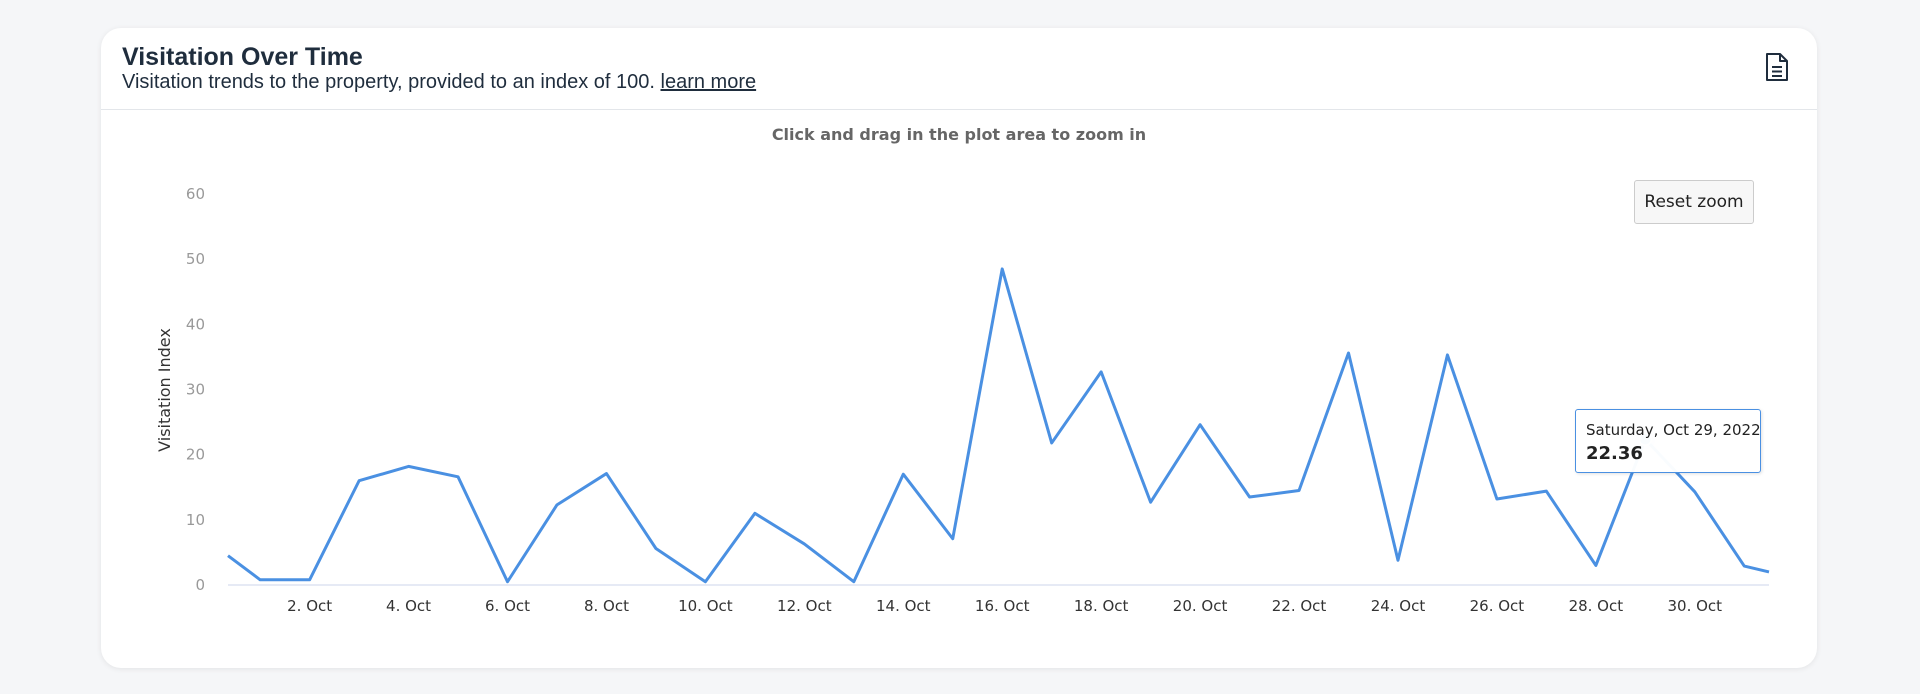  I want to click on x-tick-label: 12. Oct, so click(804, 606).